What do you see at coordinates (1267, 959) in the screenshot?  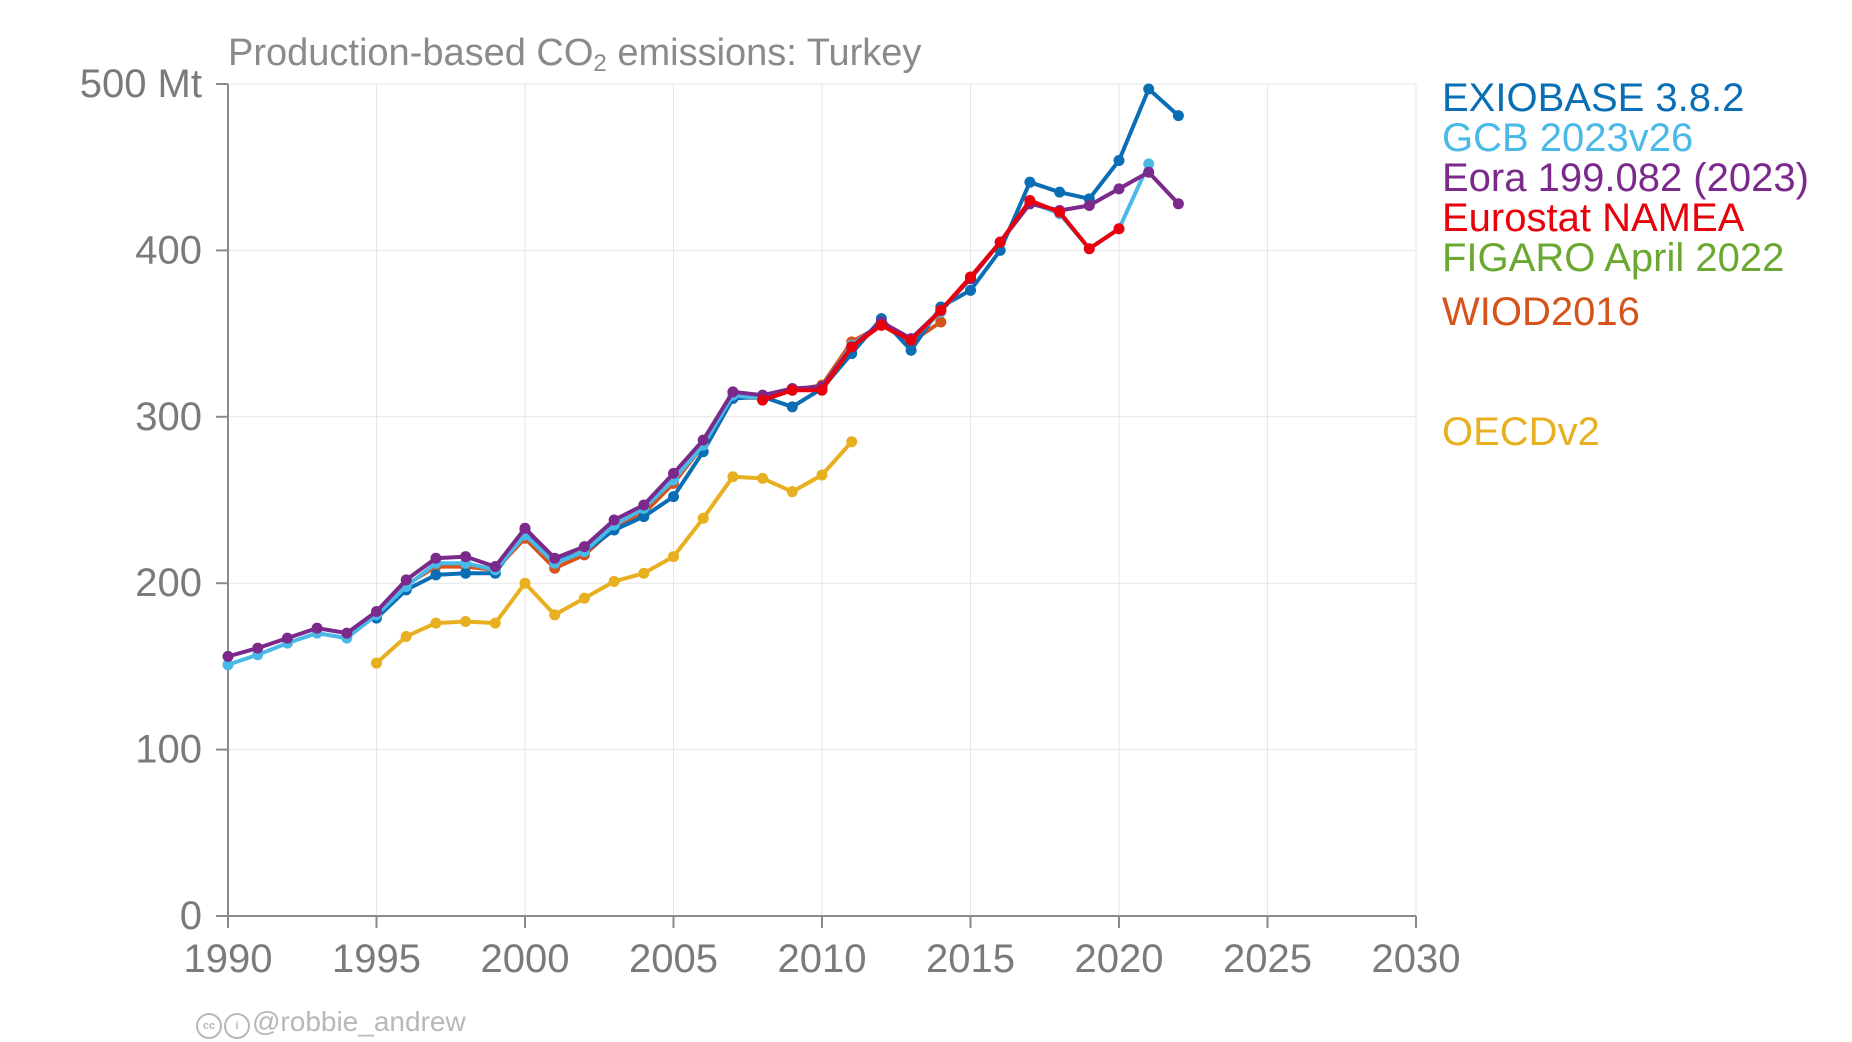 I see `x-tick-label: 2025` at bounding box center [1267, 959].